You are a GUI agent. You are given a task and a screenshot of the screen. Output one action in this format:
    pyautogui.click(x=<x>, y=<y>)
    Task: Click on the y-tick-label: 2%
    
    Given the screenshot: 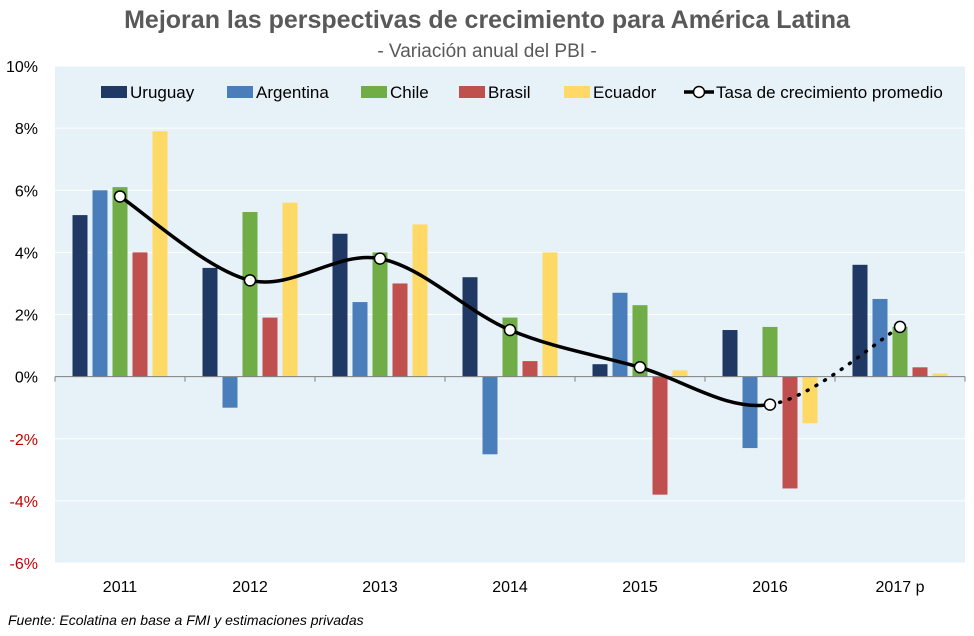 What is the action you would take?
    pyautogui.click(x=26, y=316)
    